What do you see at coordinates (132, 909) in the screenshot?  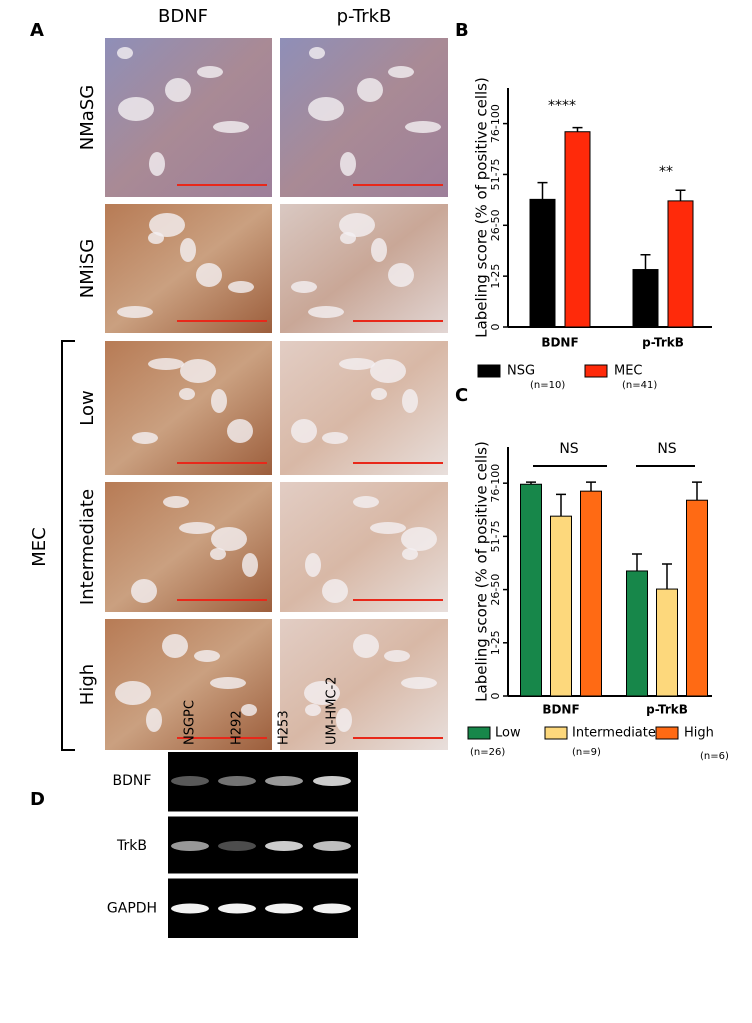 I see `gel-row-label: GAPDH` at bounding box center [132, 909].